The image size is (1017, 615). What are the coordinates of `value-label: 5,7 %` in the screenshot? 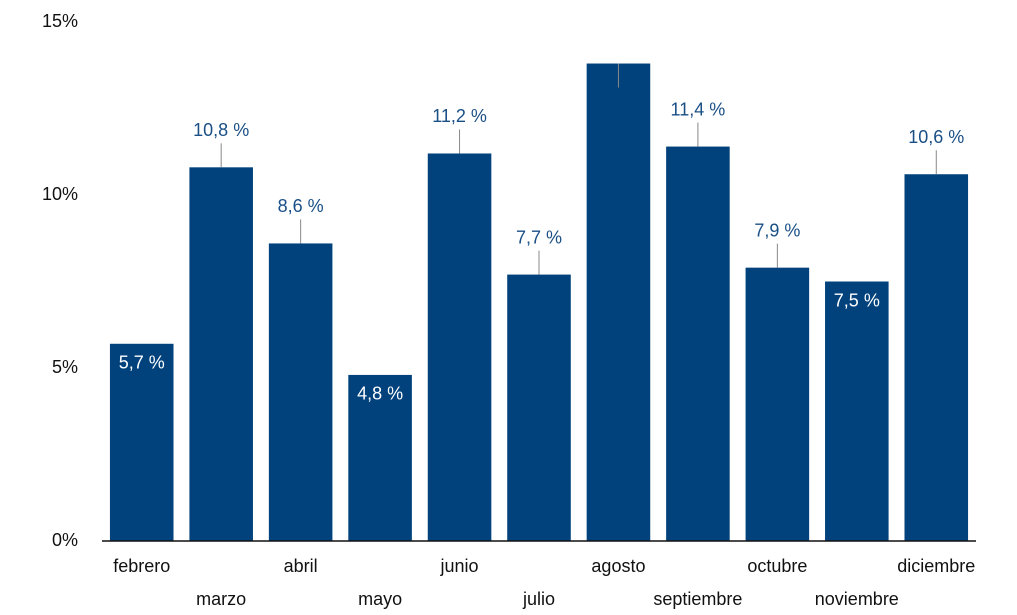 It's located at (142, 363).